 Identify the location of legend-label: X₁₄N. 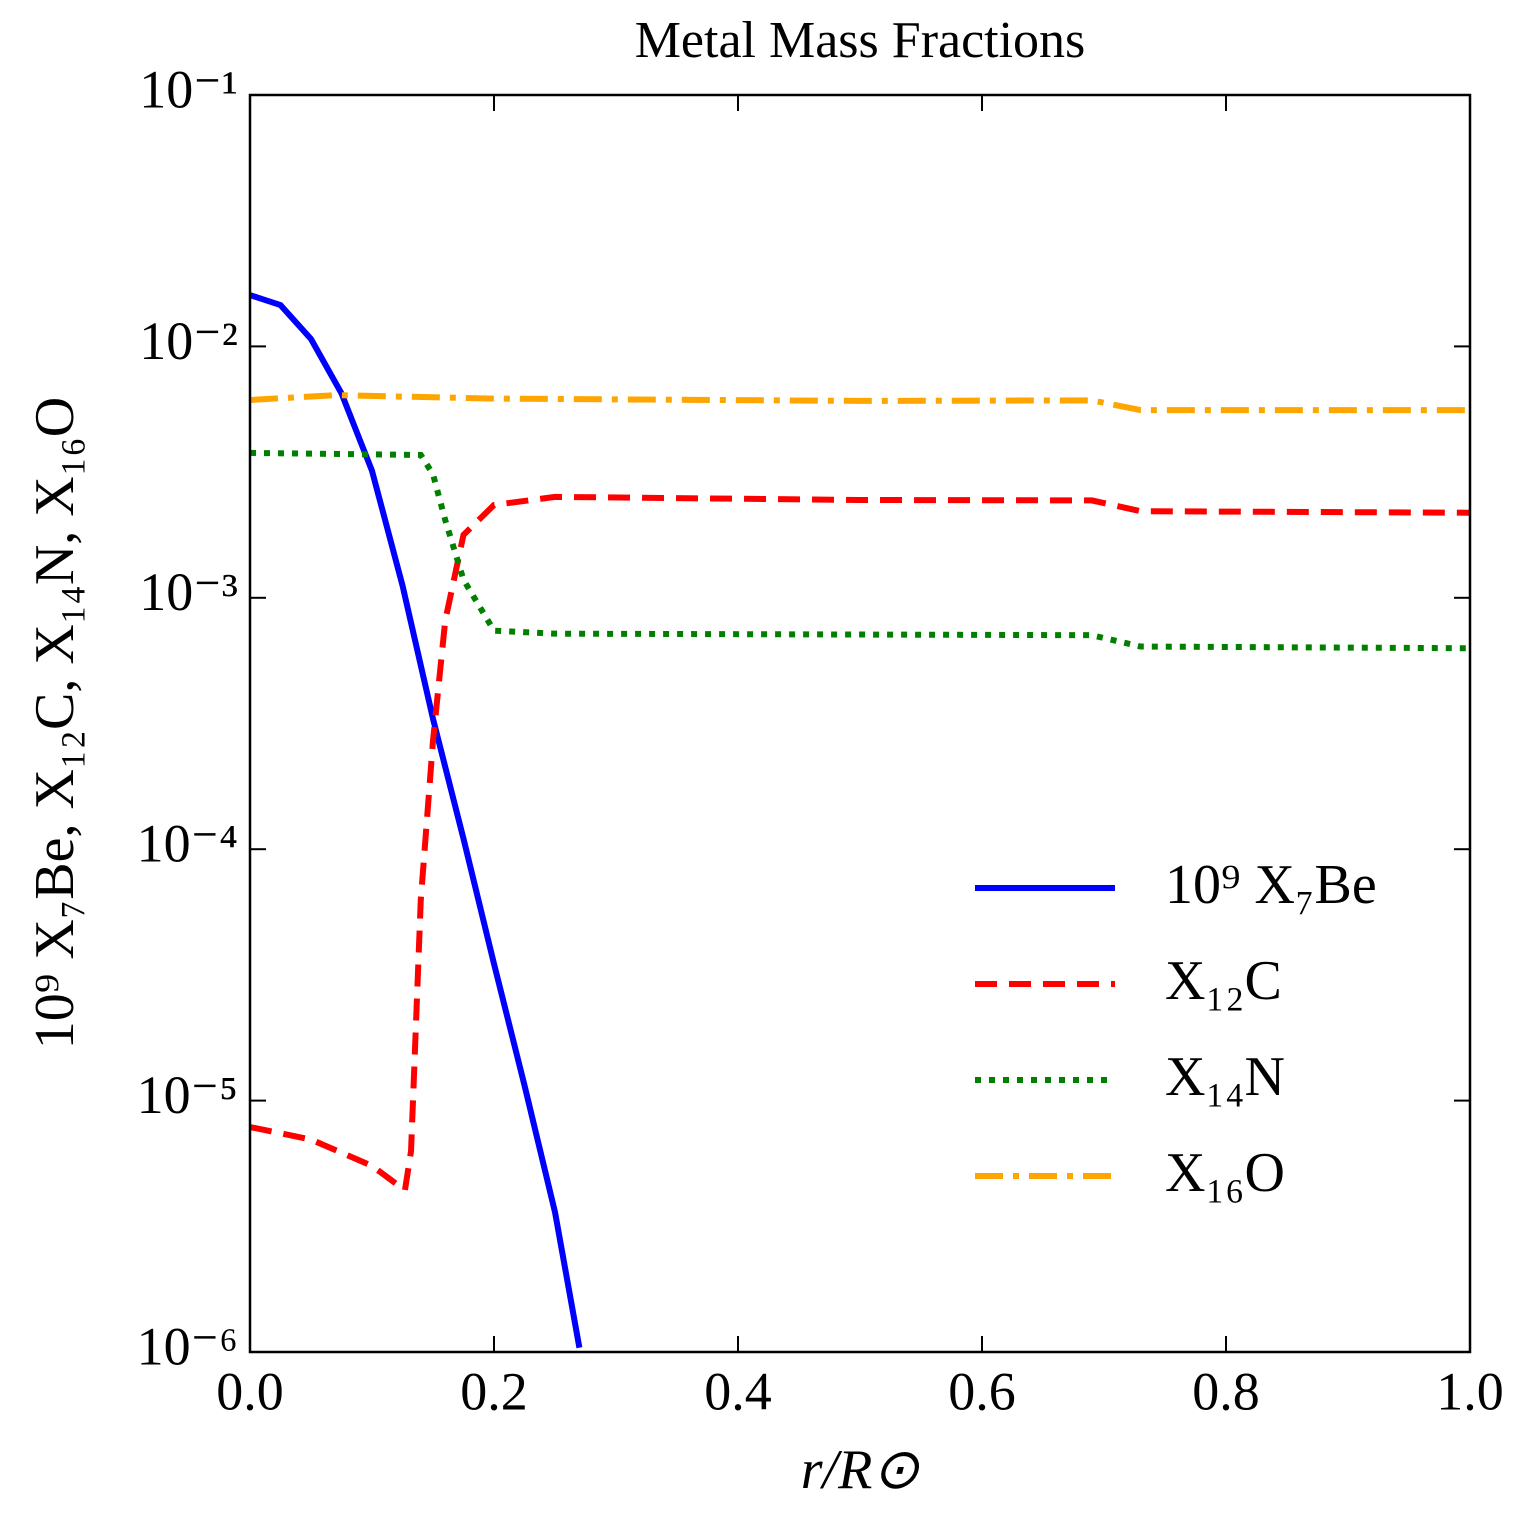
(1225, 1077).